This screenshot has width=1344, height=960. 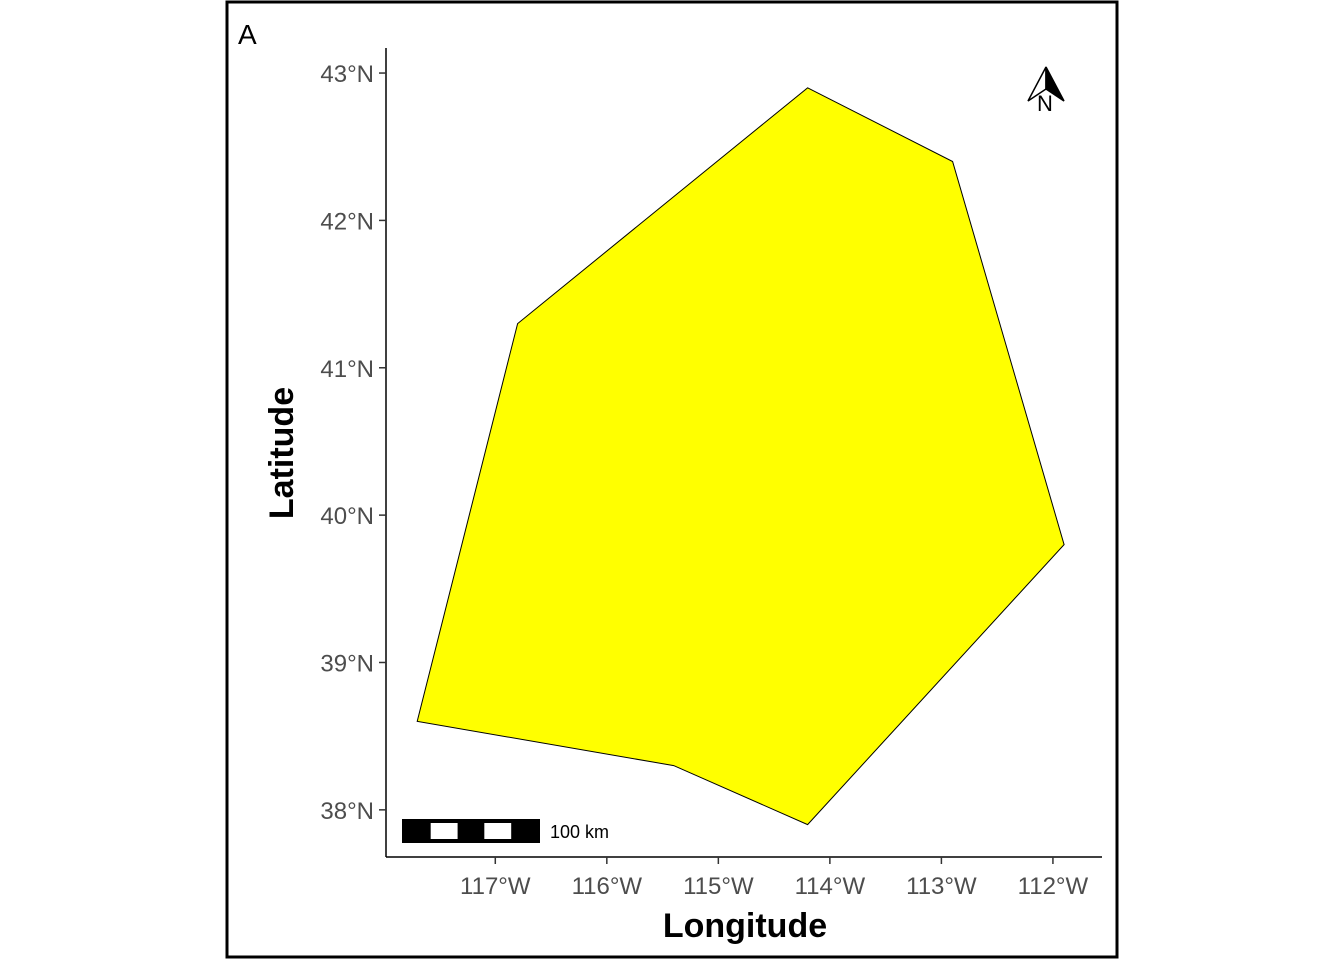 What do you see at coordinates (579, 832) in the screenshot?
I see `scale-bar-label: 100 km` at bounding box center [579, 832].